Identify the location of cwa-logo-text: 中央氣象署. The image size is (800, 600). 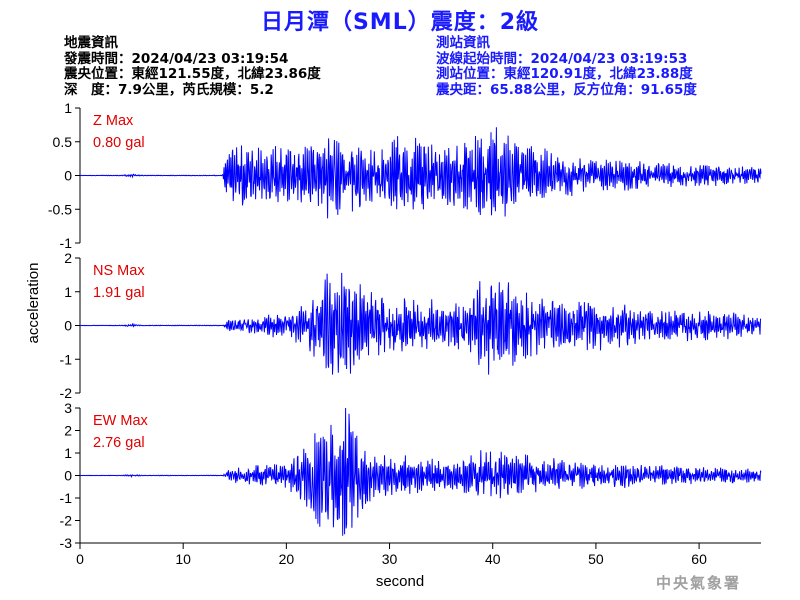
(699, 583).